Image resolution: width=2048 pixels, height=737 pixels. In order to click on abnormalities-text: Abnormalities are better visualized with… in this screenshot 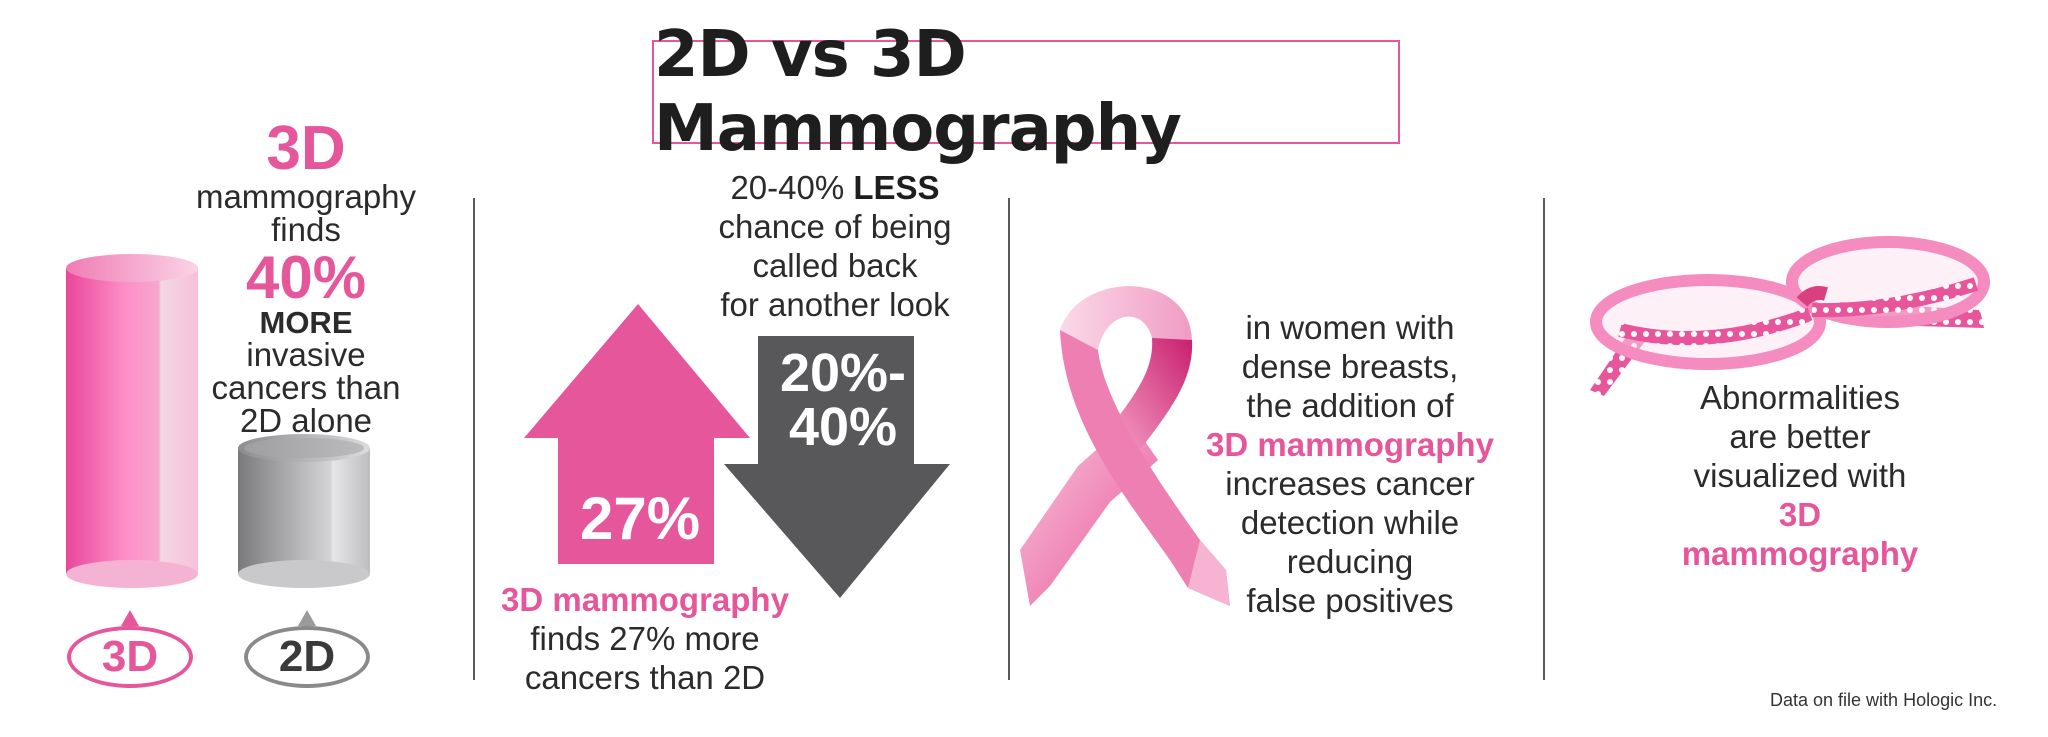, I will do `click(1800, 475)`.